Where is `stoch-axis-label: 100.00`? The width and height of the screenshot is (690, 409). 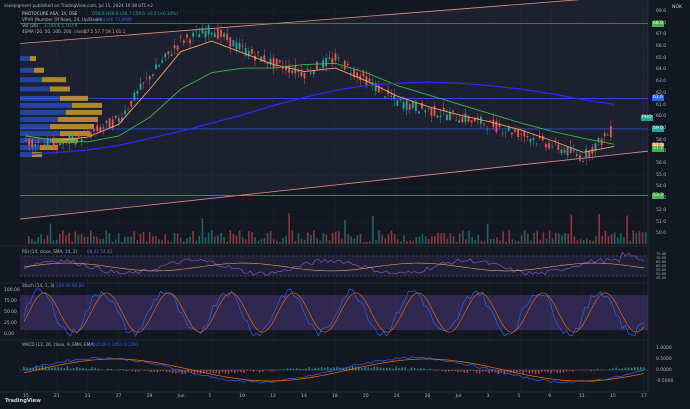
stoch-axis-label: 100.00 is located at coordinates (12, 290).